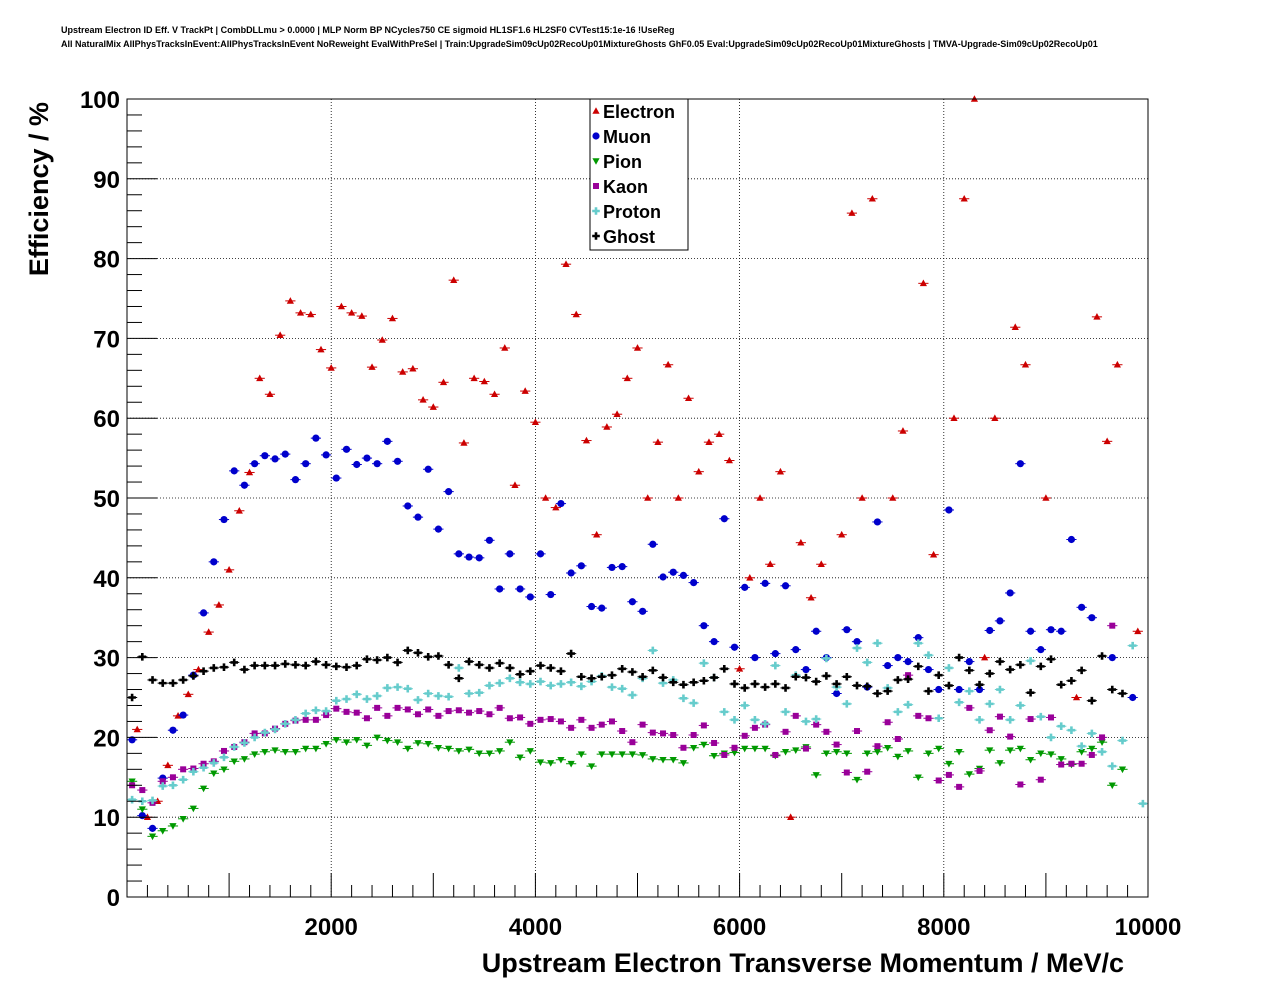  What do you see at coordinates (113, 898) in the screenshot?
I see `y-tick-label: 0` at bounding box center [113, 898].